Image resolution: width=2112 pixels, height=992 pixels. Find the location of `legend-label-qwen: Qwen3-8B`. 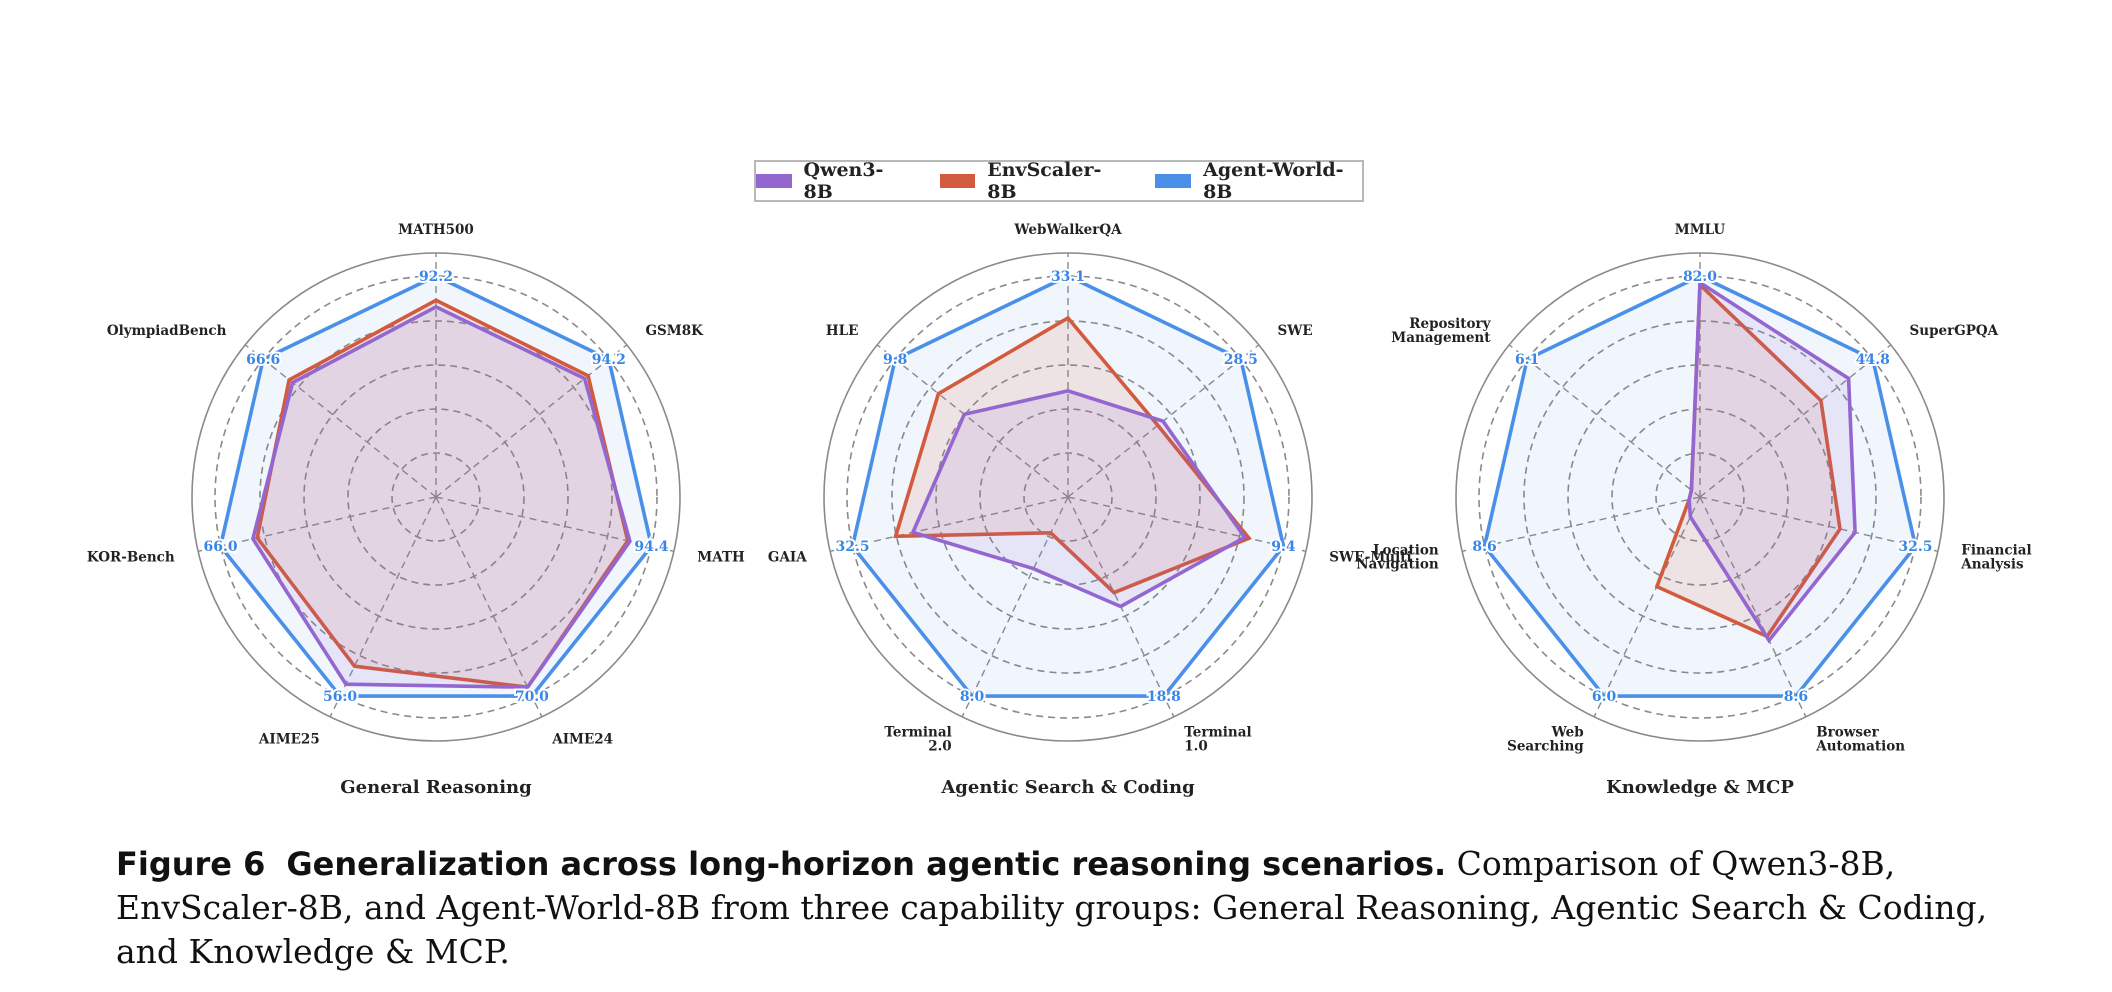

legend-label-qwen: Qwen3-8B is located at coordinates (843, 181).